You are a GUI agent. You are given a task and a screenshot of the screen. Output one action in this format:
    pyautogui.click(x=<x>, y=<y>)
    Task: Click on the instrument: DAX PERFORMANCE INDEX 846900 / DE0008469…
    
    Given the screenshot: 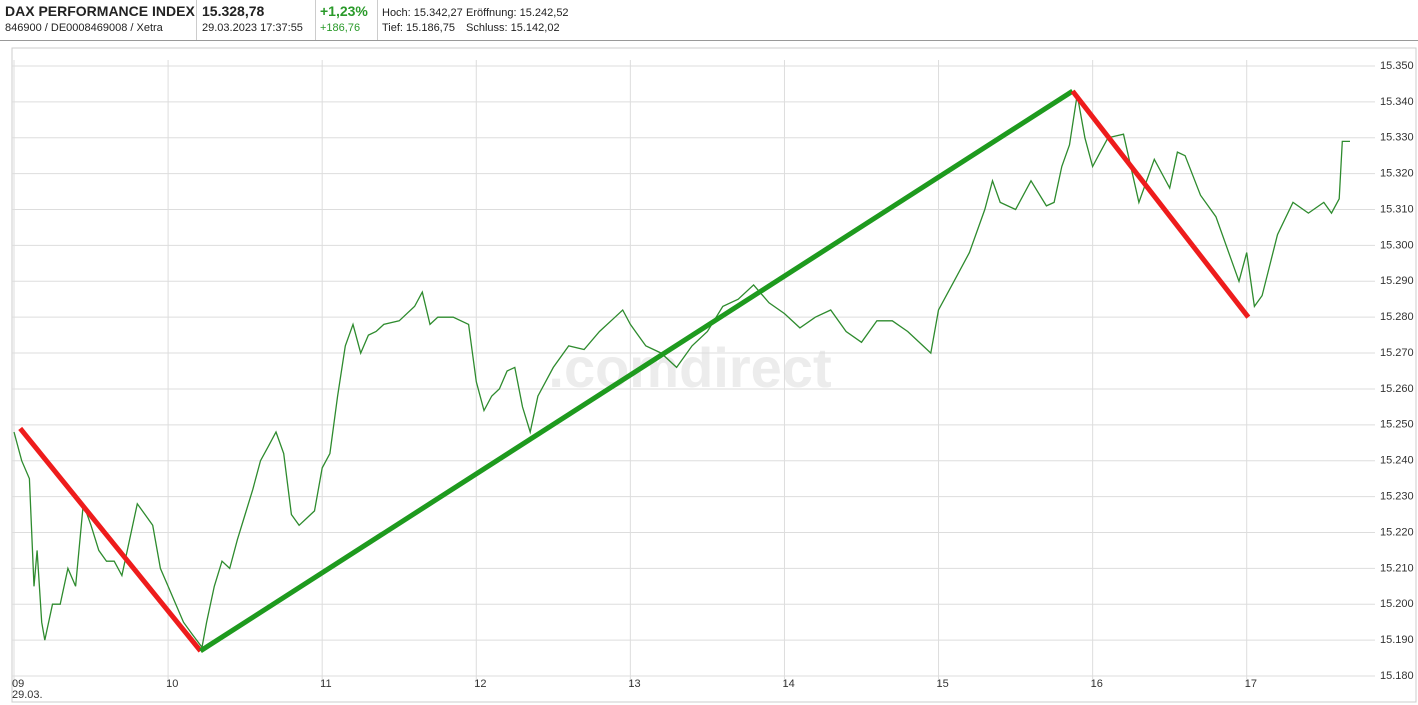 What is the action you would take?
    pyautogui.click(x=98, y=20)
    